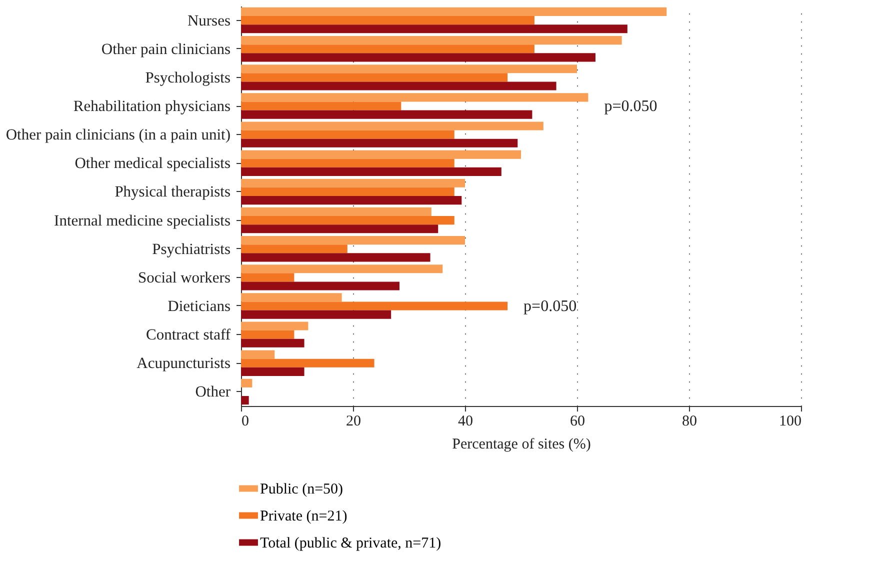 The width and height of the screenshot is (871, 565). I want to click on y-tick-label: Contract staff, so click(189, 335).